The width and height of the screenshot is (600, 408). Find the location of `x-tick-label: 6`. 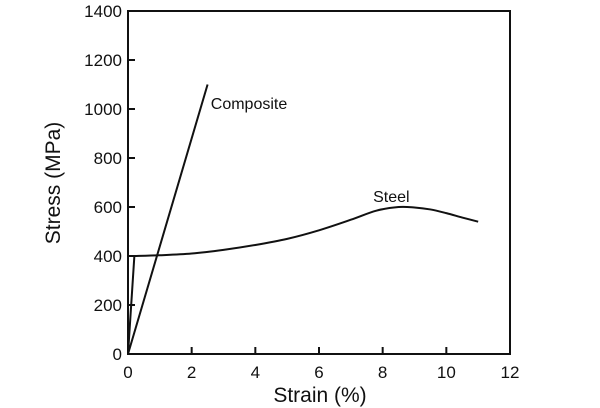

x-tick-label: 6 is located at coordinates (318, 372).